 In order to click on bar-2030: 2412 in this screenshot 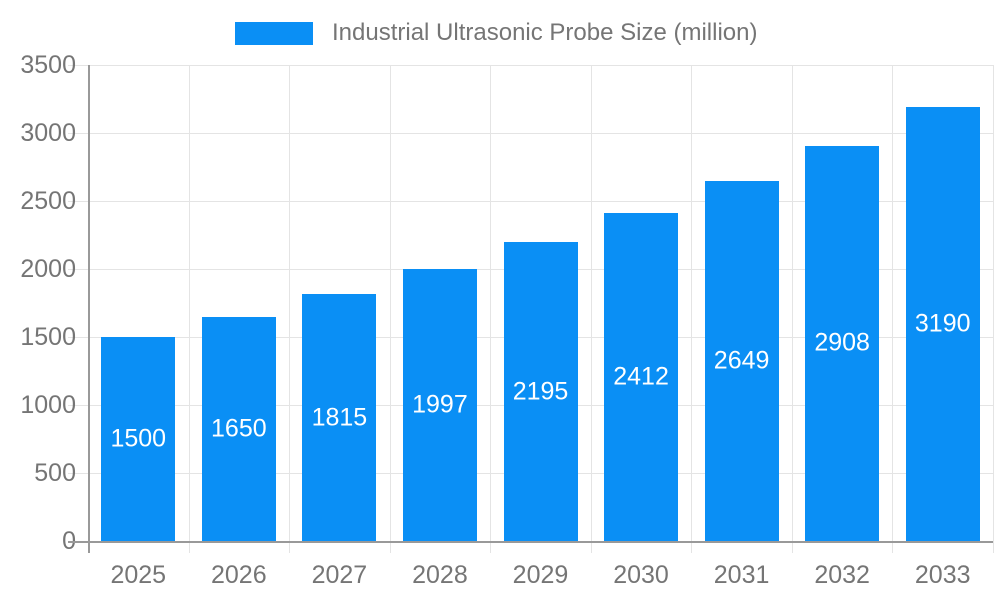, I will do `click(641, 376)`.